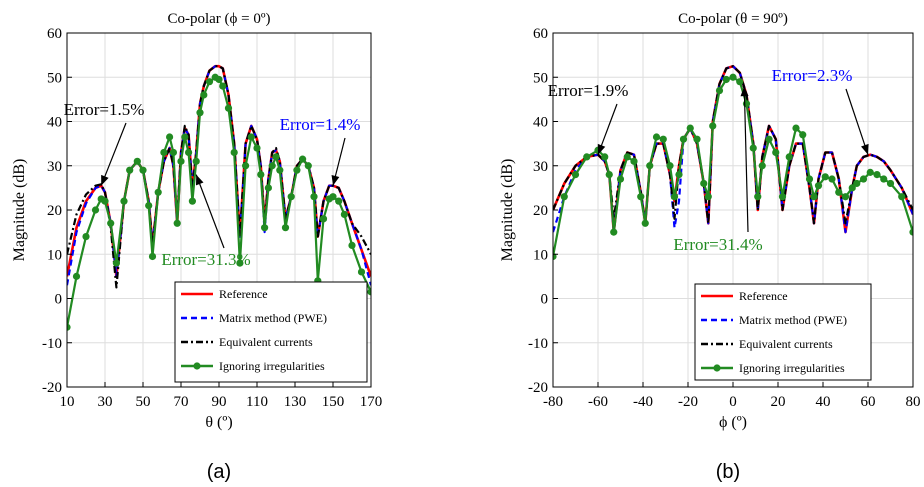  What do you see at coordinates (733, 402) in the screenshot?
I see `x-tick-label: 0` at bounding box center [733, 402].